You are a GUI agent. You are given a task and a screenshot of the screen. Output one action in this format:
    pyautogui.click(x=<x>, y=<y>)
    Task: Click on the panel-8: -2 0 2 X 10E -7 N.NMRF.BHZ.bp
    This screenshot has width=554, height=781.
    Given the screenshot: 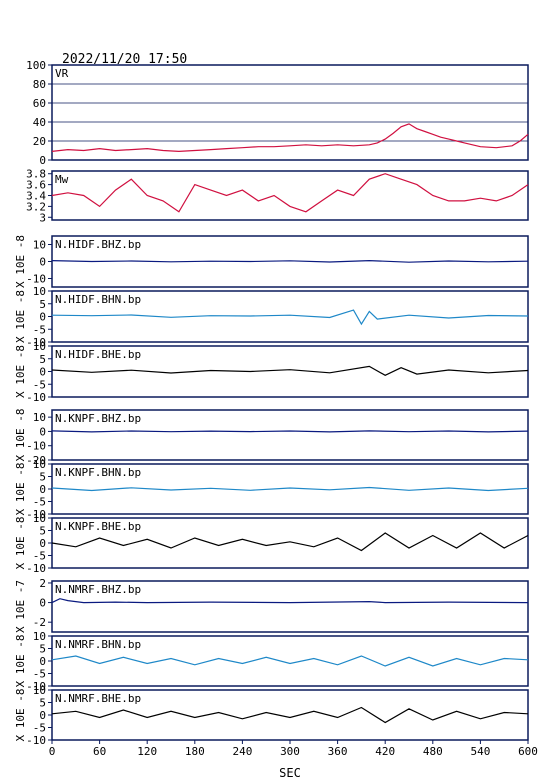 What is the action you would take?
    pyautogui.click(x=271, y=605)
    